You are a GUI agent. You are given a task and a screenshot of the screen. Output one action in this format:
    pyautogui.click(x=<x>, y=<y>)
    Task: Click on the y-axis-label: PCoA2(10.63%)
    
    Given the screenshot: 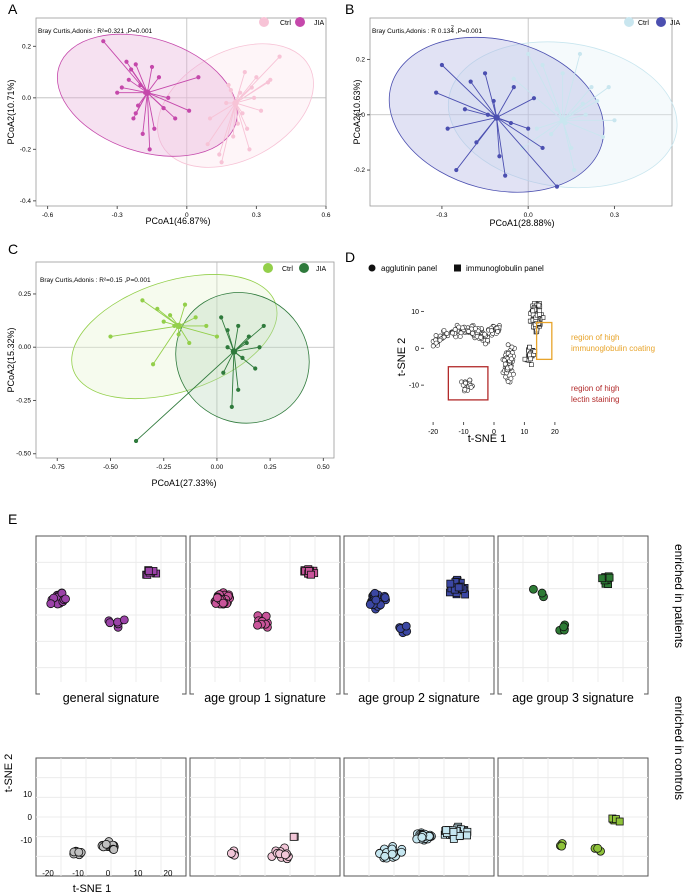 What is the action you would take?
    pyautogui.click(x=357, y=111)
    